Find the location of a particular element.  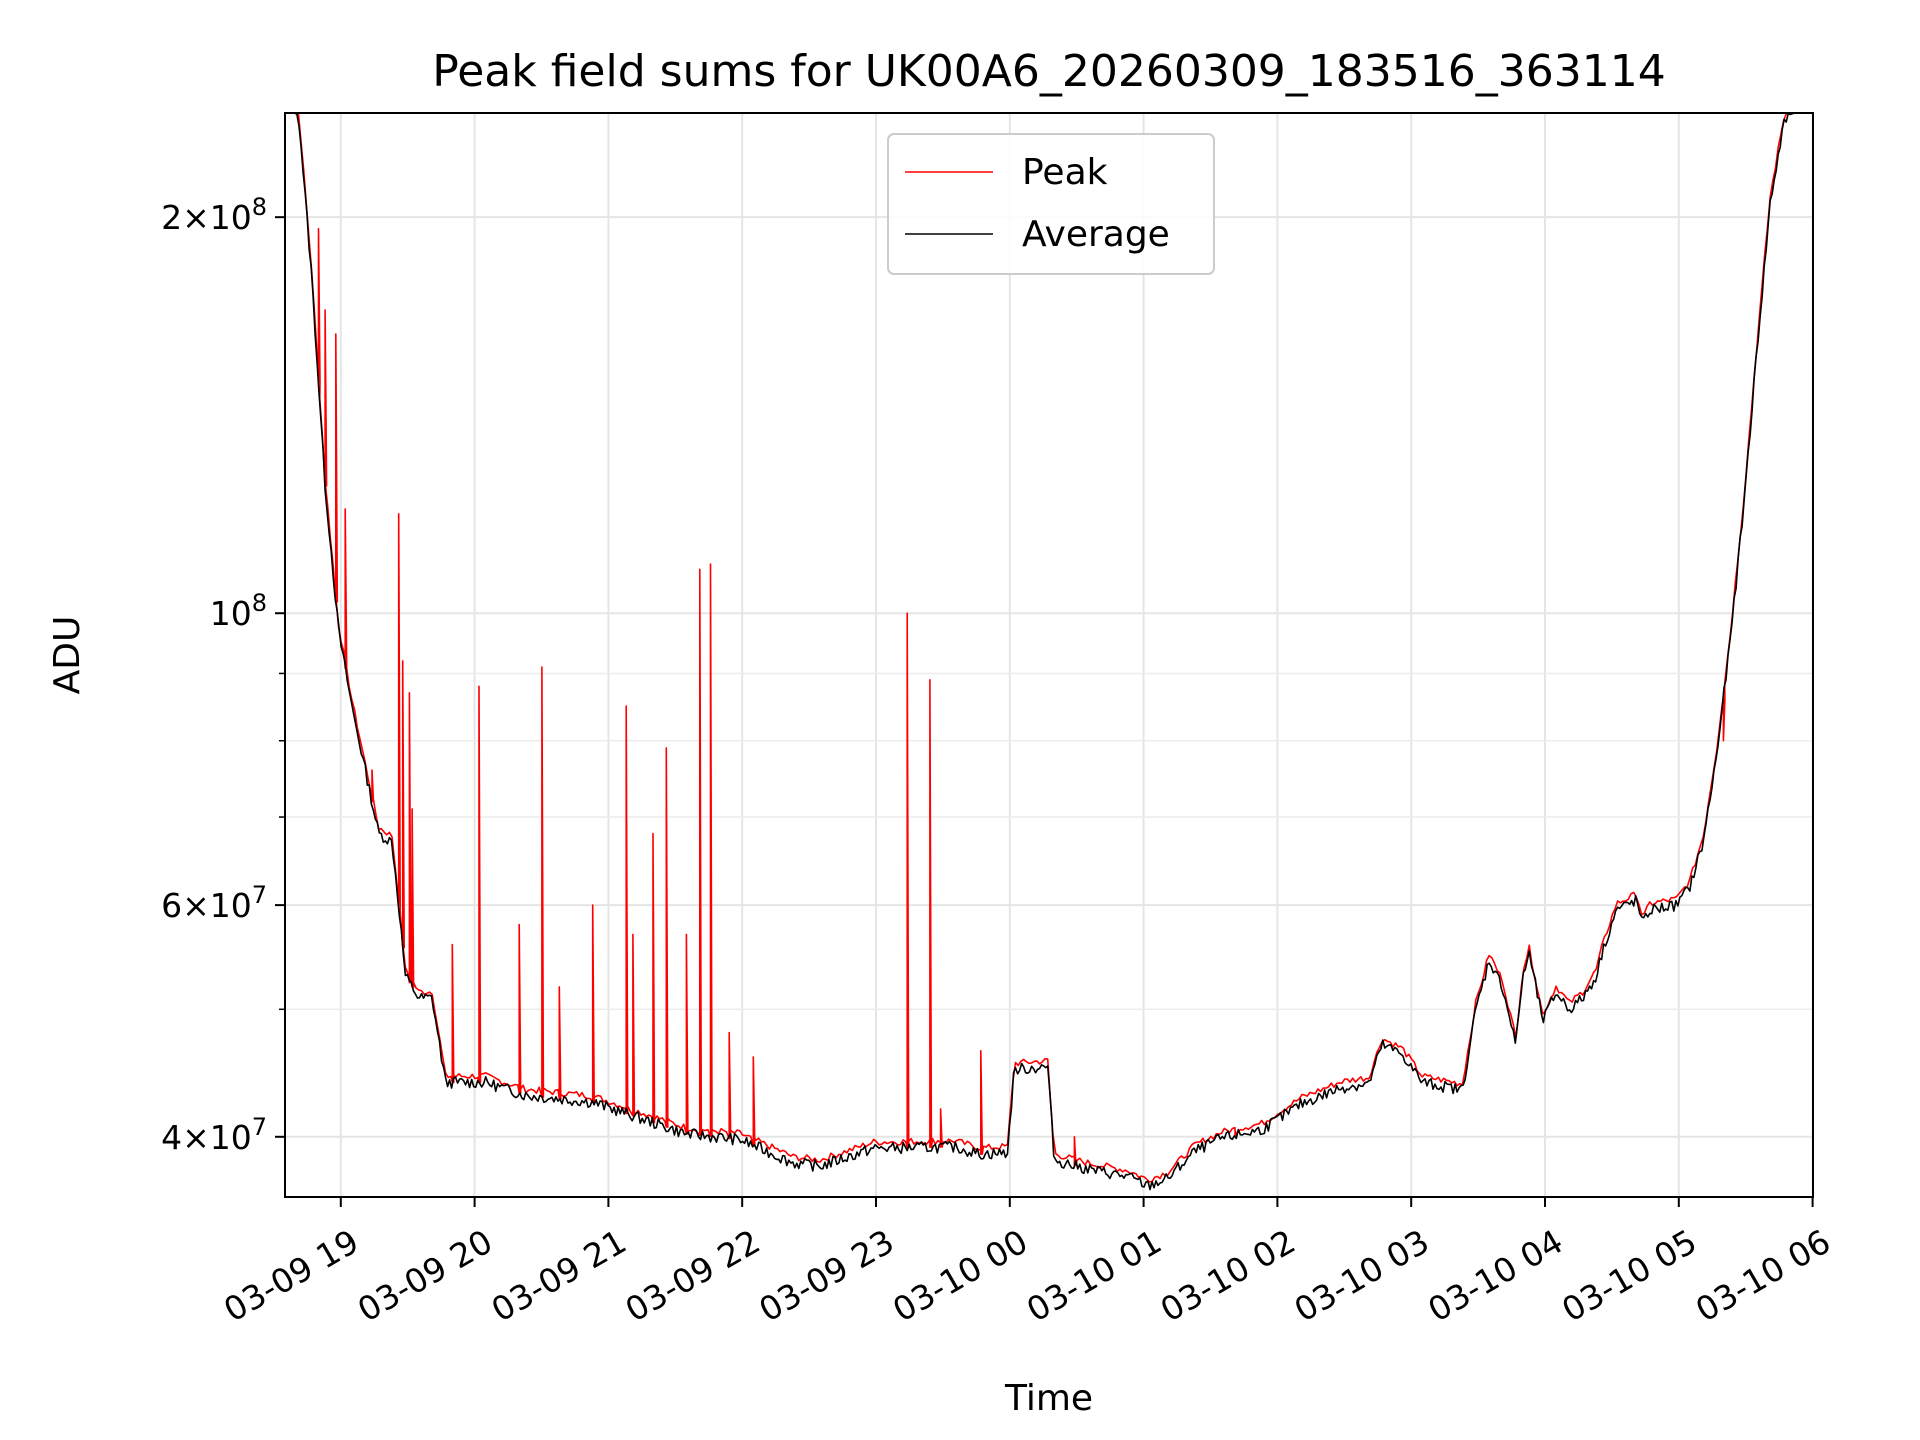

y-axis: 4×107 6×107 108 2×108 is located at coordinates (223, 675).